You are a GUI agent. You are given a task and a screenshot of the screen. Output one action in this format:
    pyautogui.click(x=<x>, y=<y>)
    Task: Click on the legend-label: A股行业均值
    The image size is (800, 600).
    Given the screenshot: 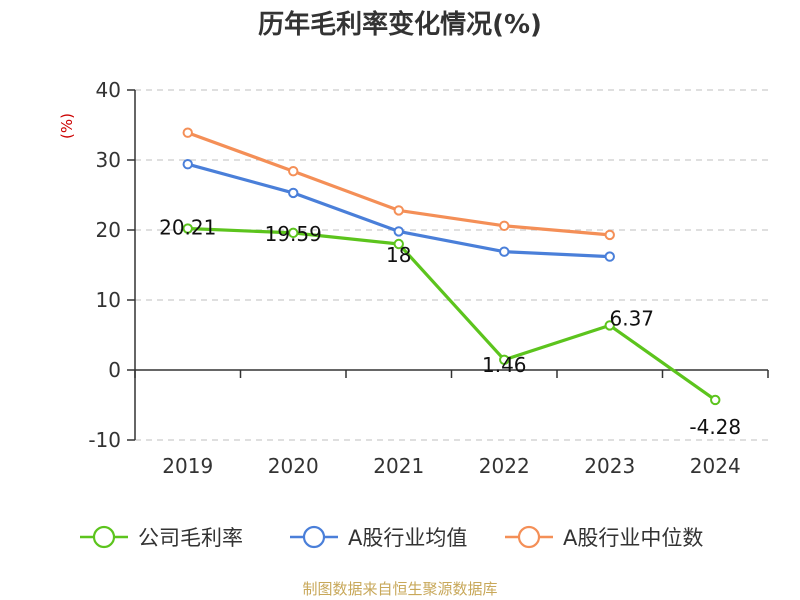 What is the action you would take?
    pyautogui.click(x=407, y=538)
    